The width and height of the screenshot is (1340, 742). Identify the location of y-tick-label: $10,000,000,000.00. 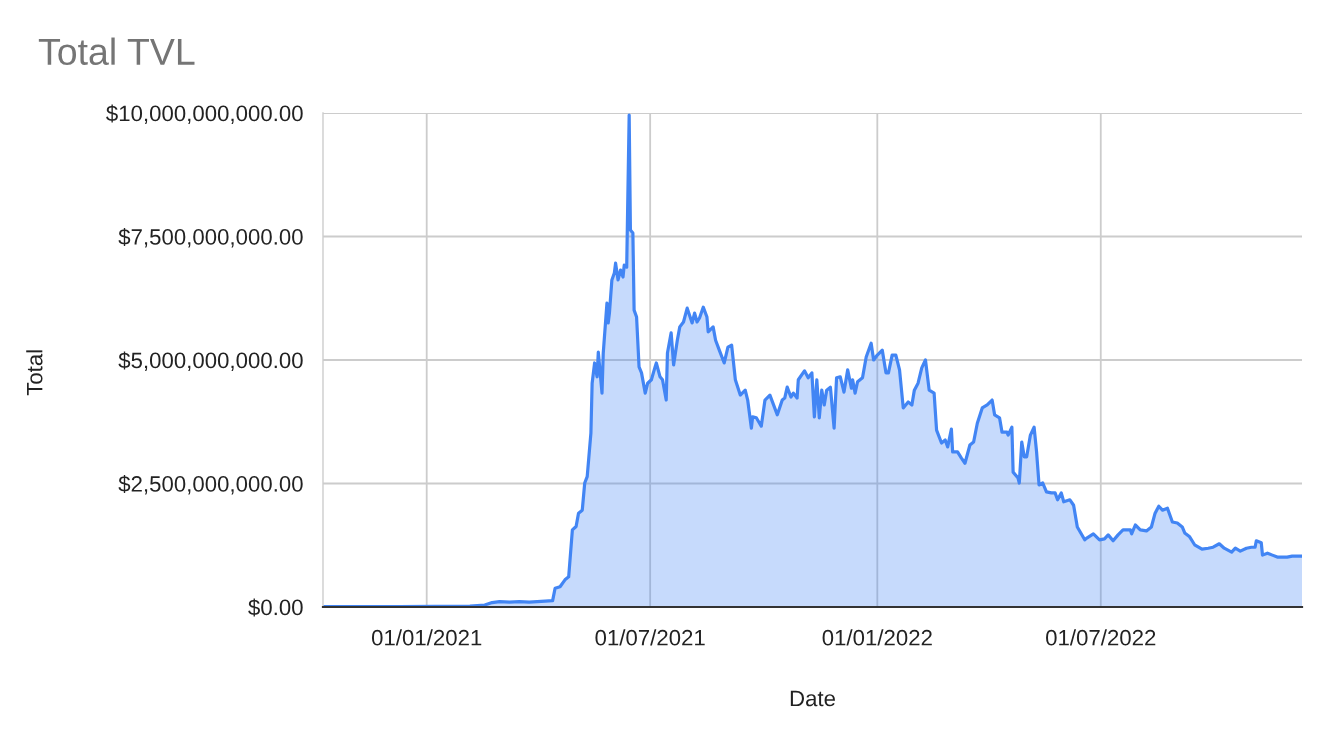
(204, 114).